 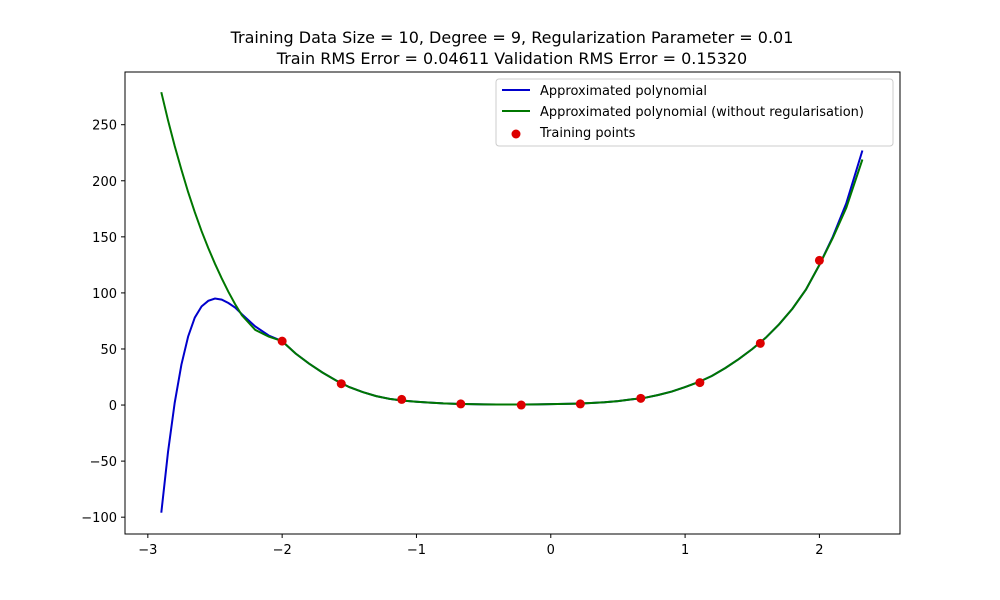 I want to click on x-tick-label: −1, so click(x=416, y=550).